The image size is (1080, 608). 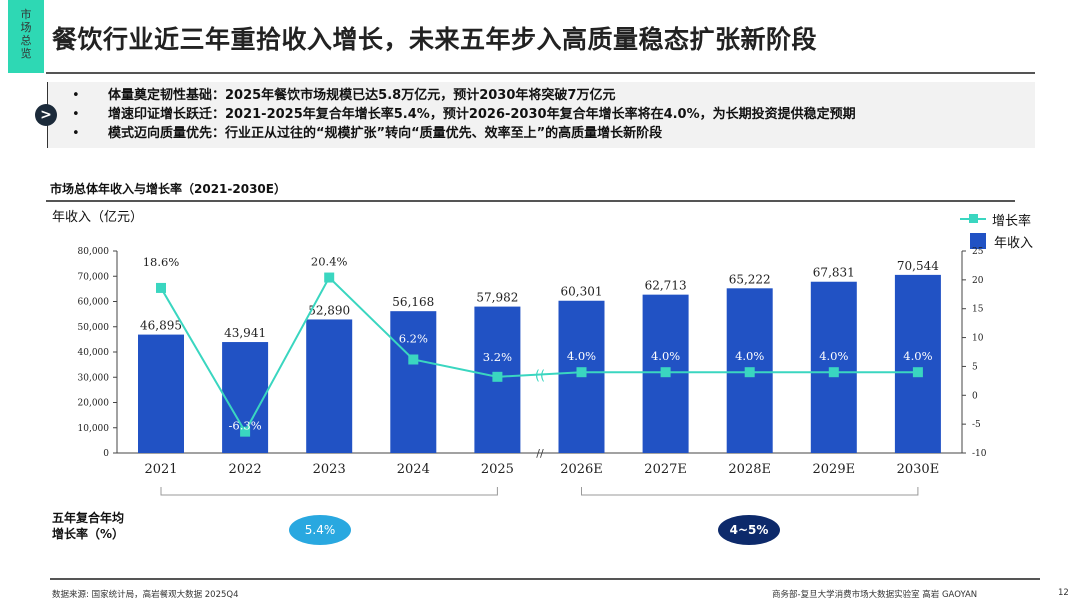 What do you see at coordinates (88, 518) in the screenshot?
I see `cagr-label-line: 五年复合年均` at bounding box center [88, 518].